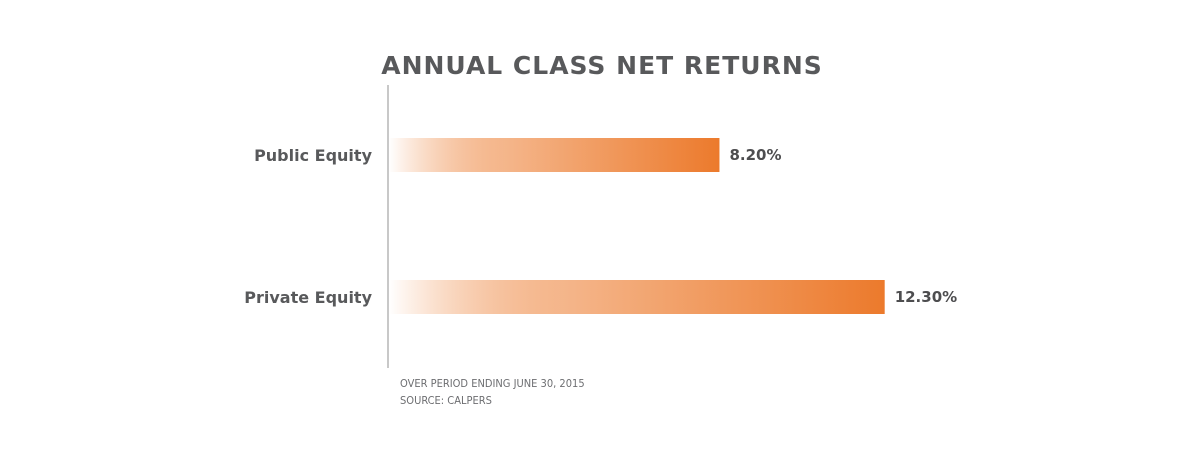 Image resolution: width=1200 pixels, height=449 pixels. Describe the element at coordinates (755, 155) in the screenshot. I see `value-label: 8.20%` at that location.